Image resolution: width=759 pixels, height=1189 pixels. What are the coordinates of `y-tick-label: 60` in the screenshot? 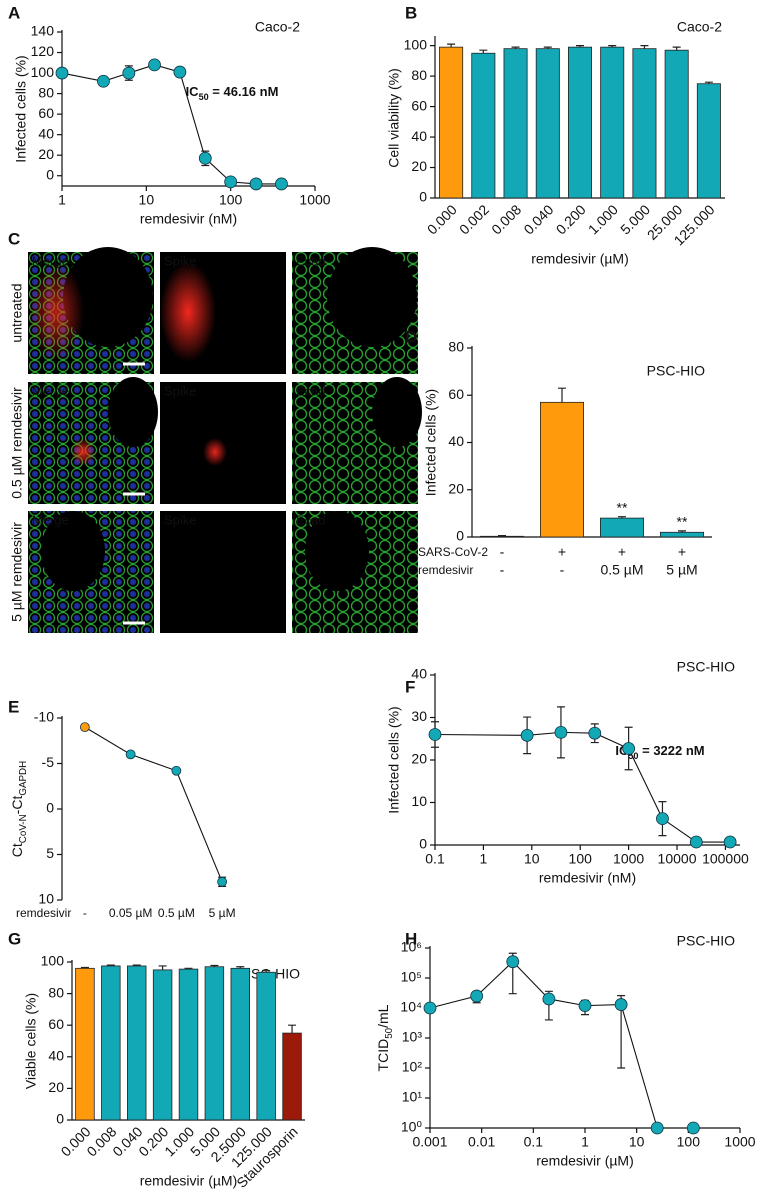 It's located at (46, 113).